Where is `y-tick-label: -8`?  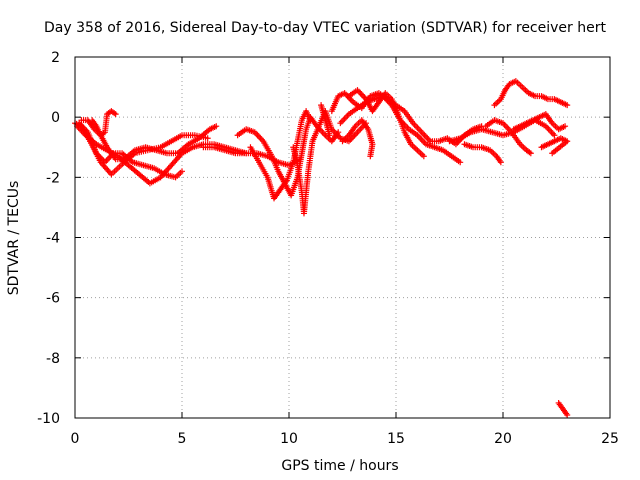
y-tick-label: -8 is located at coordinates (53, 359).